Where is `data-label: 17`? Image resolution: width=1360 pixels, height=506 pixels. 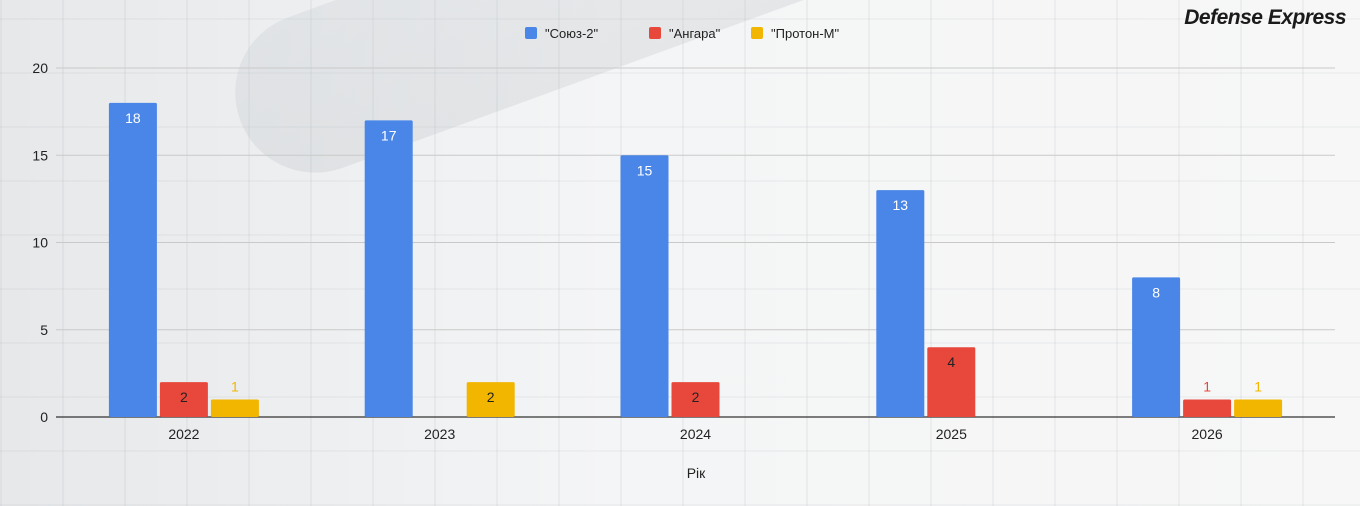
data-label: 17 is located at coordinates (389, 135).